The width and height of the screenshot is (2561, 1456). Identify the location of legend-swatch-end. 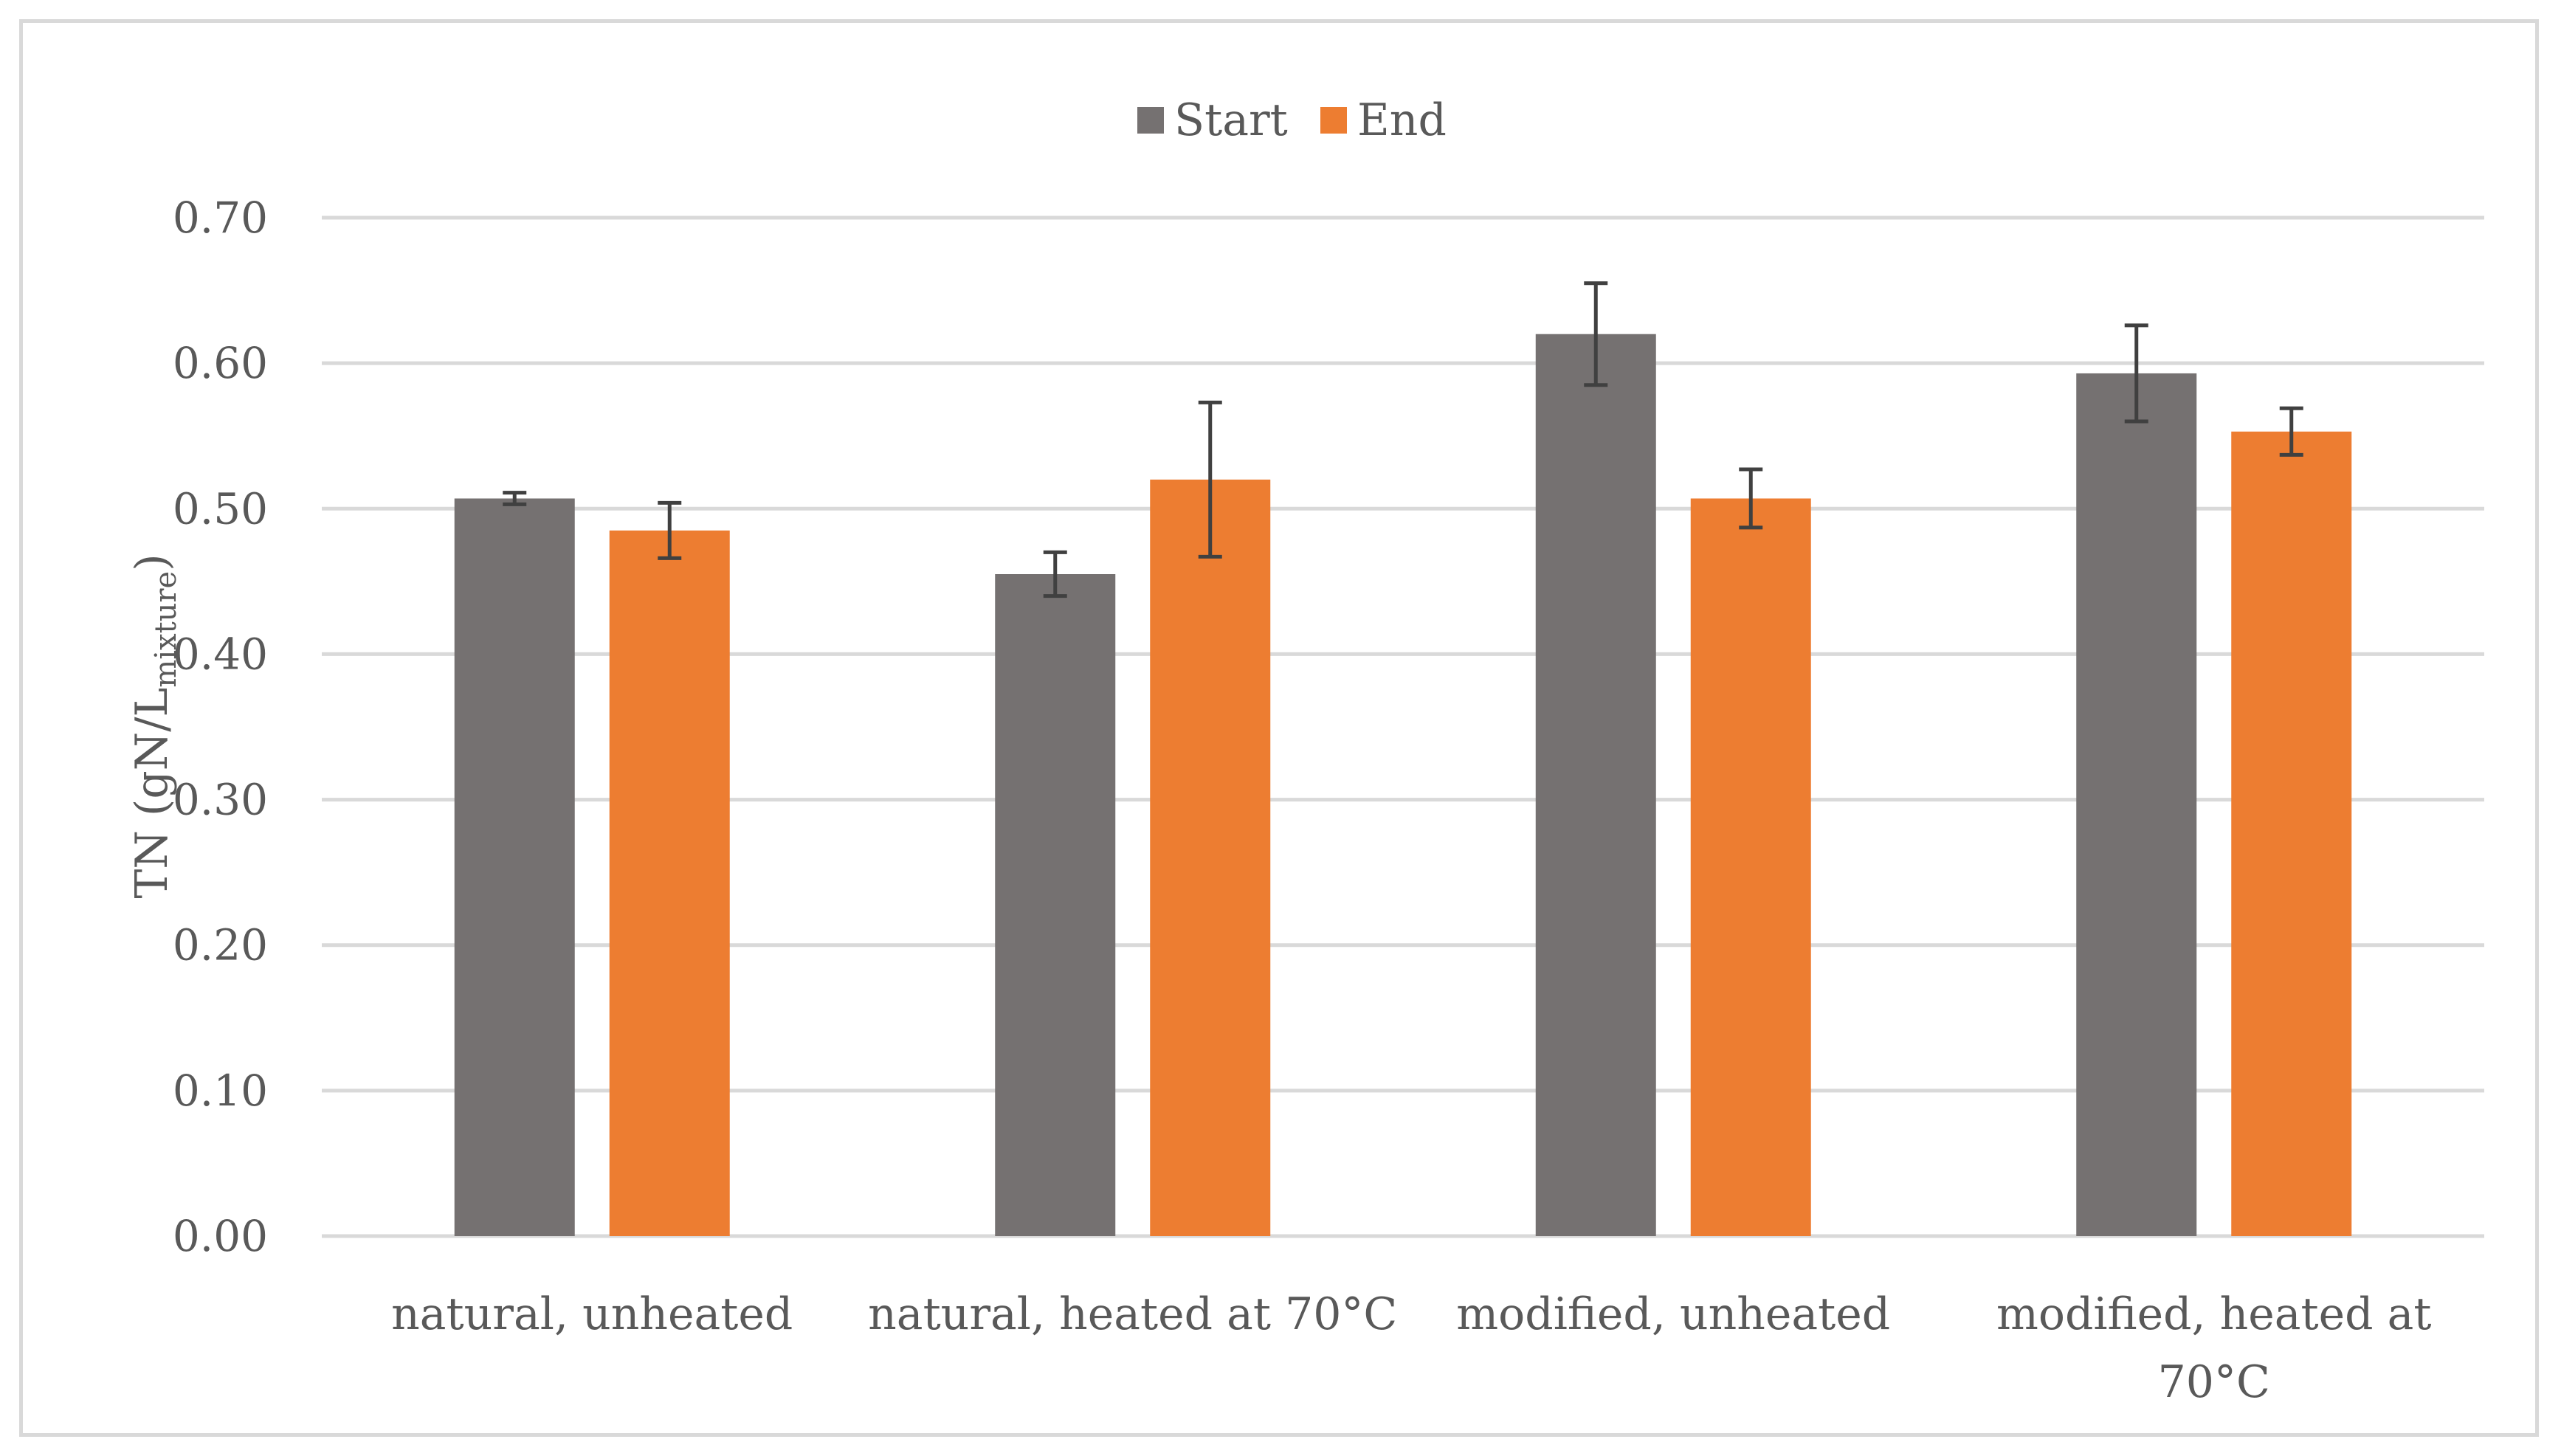
(1333, 120).